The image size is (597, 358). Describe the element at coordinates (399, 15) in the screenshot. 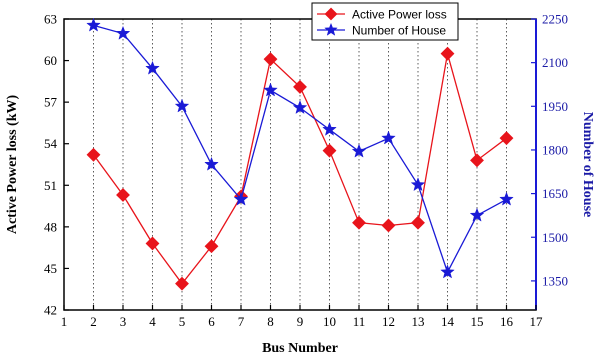

I see `legend-label: Active Power loss` at that location.